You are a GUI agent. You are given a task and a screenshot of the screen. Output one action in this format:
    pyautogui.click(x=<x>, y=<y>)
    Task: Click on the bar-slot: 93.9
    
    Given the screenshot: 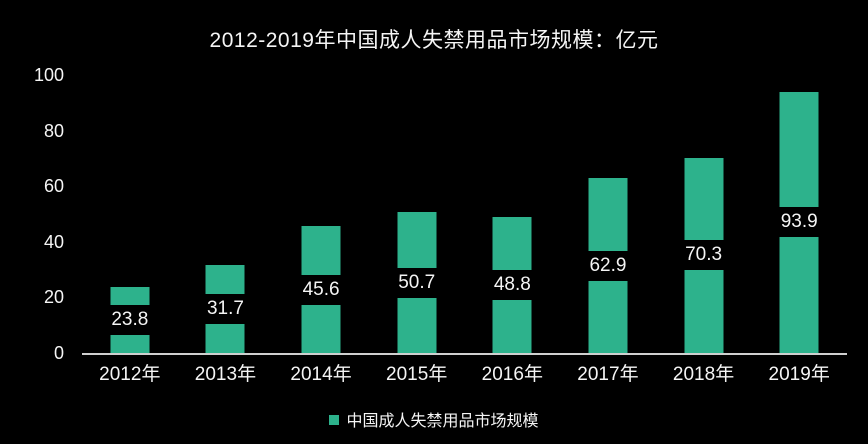 What is the action you would take?
    pyautogui.click(x=799, y=214)
    